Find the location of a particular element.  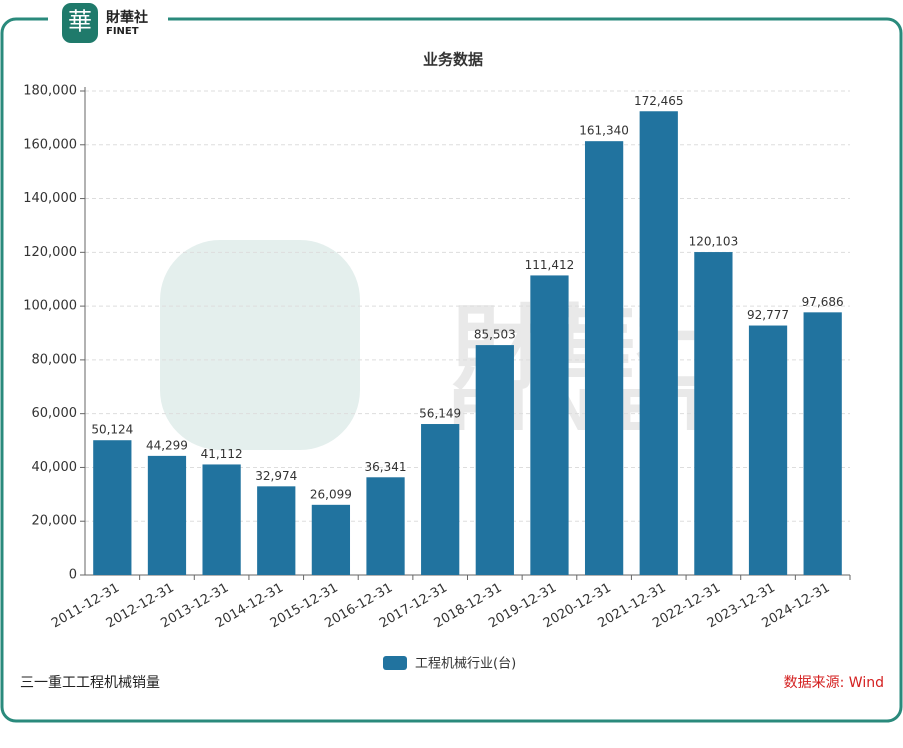

value-label: 111,412 is located at coordinates (550, 265).